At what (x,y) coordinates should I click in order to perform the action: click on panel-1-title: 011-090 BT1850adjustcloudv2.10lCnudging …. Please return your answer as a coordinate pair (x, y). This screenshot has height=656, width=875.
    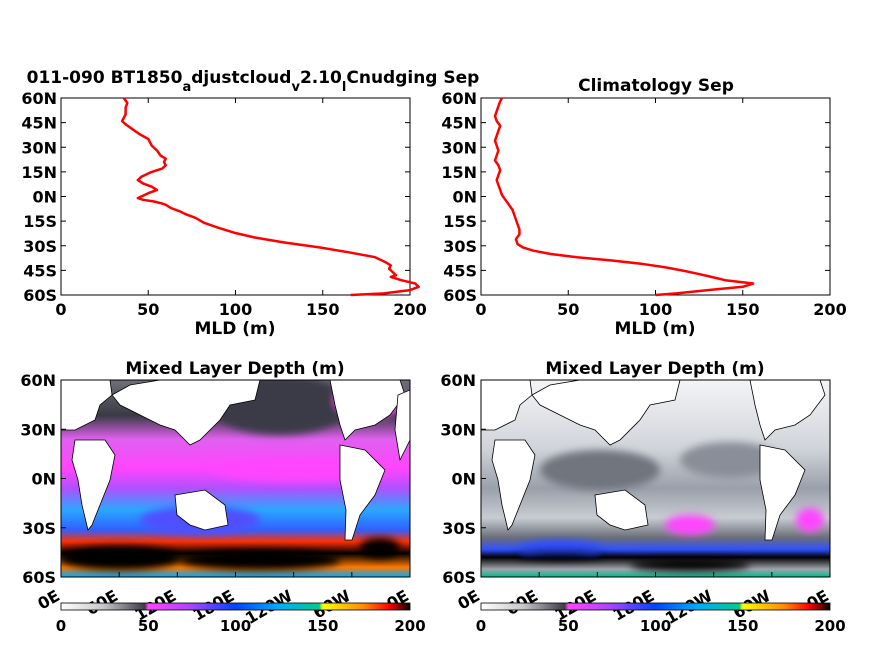
    Looking at the image, I should click on (253, 81).